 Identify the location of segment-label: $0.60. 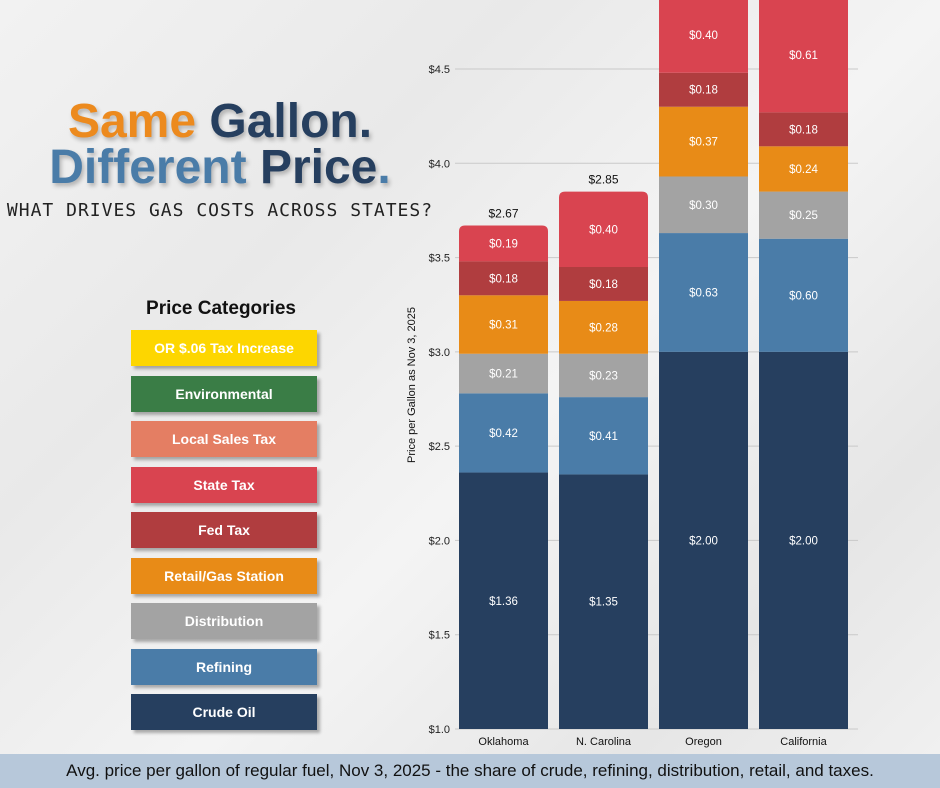
(803, 296).